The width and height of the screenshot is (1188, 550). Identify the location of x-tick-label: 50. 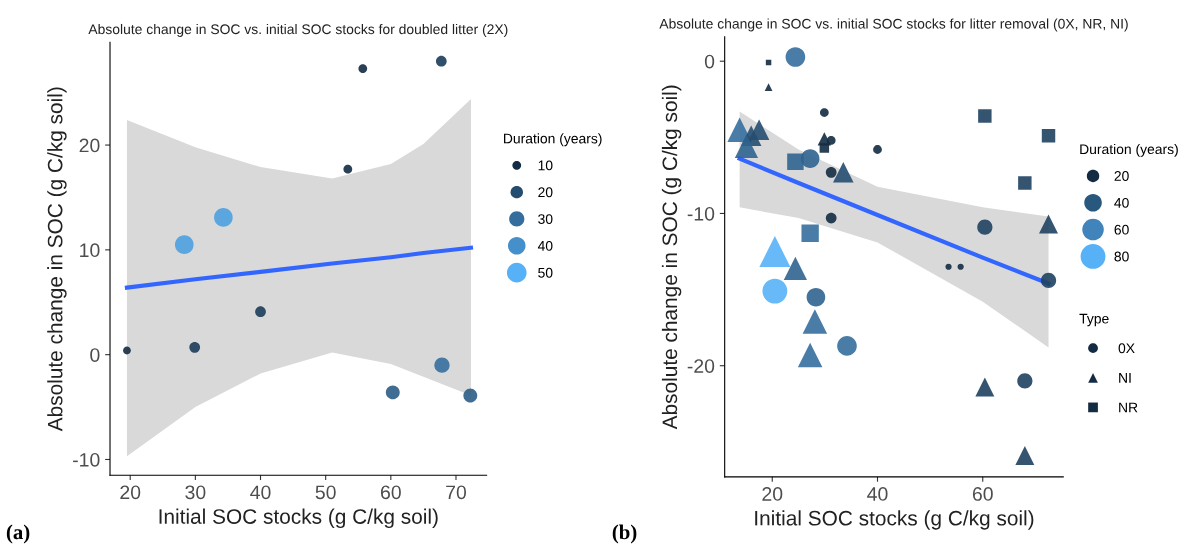
(325, 492).